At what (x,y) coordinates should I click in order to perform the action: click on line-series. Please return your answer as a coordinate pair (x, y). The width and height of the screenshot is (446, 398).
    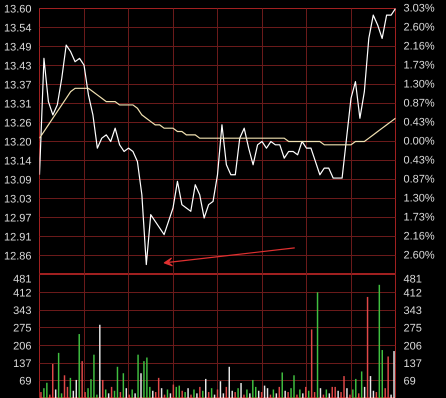
    Looking at the image, I should click on (218, 117).